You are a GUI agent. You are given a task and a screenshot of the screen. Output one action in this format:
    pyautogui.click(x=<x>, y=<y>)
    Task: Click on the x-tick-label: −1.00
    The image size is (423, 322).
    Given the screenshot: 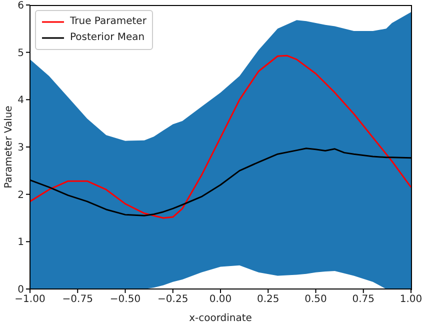 What is the action you would take?
    pyautogui.click(x=30, y=300)
    